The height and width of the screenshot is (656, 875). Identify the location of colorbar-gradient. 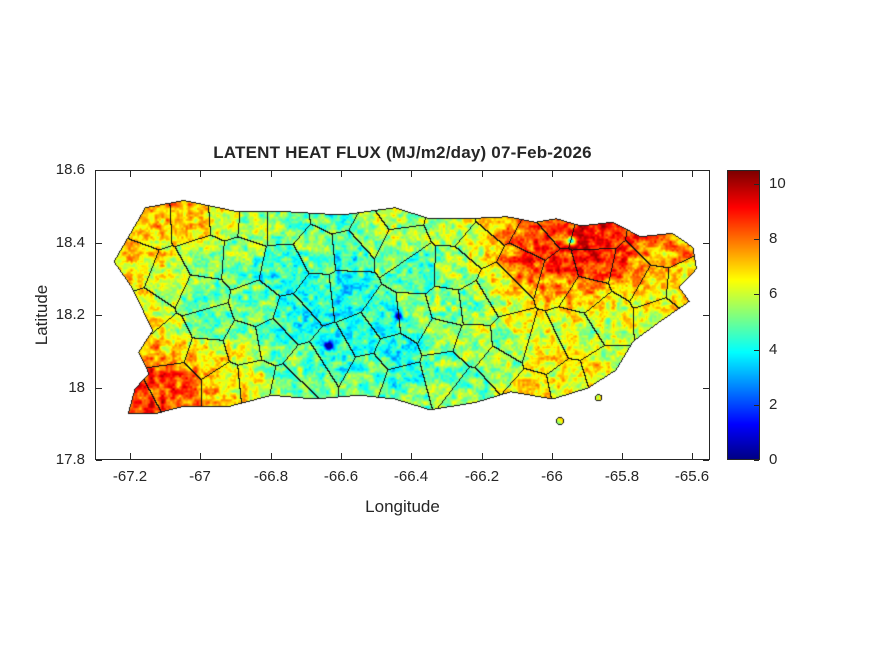
(743, 315).